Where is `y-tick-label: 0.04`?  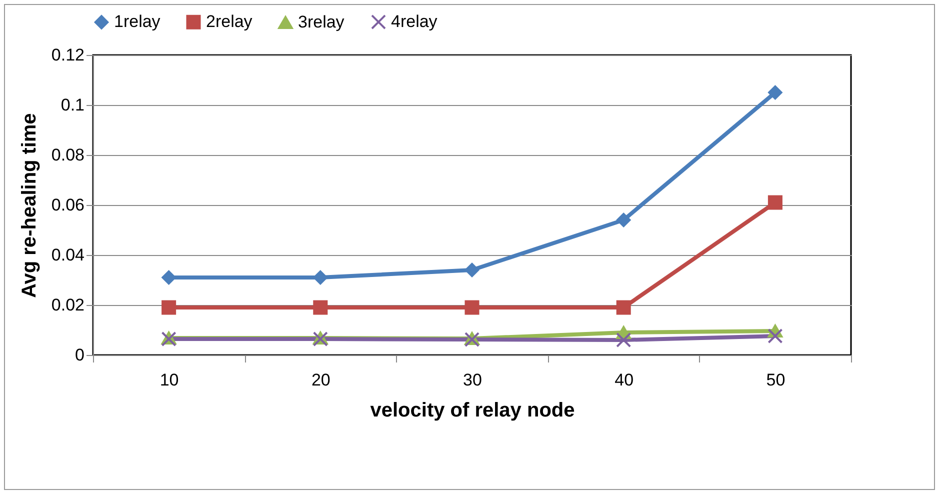 y-tick-label: 0.04 is located at coordinates (67, 255).